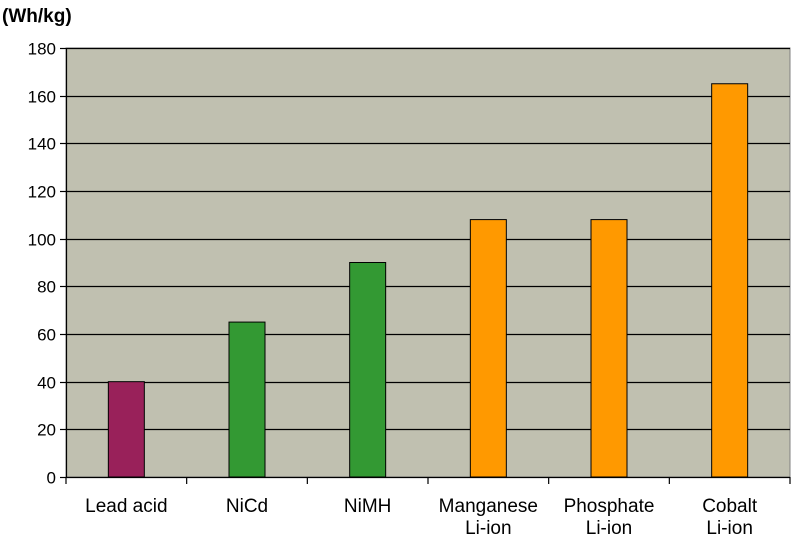 The height and width of the screenshot is (549, 800). I want to click on x-category-label: Phosphate, so click(609, 506).